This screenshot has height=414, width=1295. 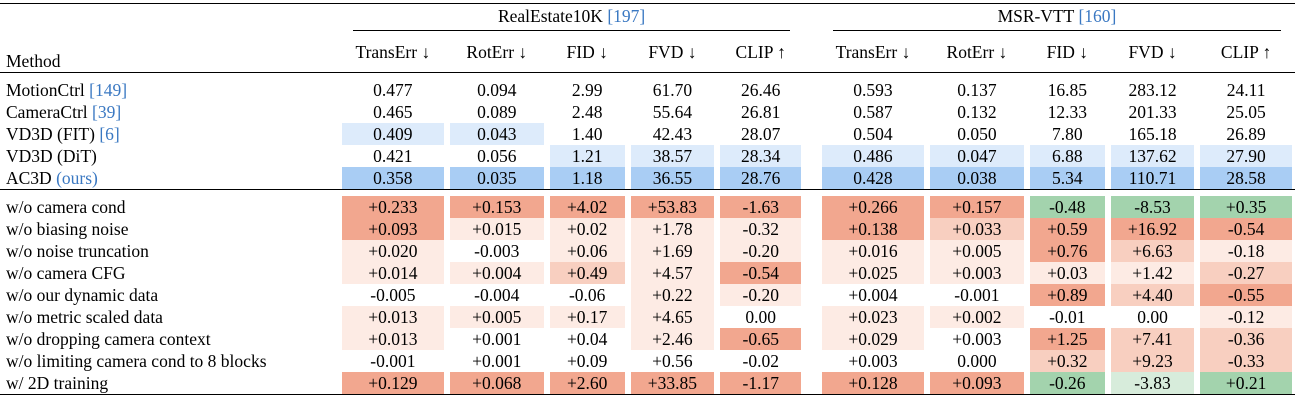 I want to click on value-text: 0.358, so click(x=392, y=178).